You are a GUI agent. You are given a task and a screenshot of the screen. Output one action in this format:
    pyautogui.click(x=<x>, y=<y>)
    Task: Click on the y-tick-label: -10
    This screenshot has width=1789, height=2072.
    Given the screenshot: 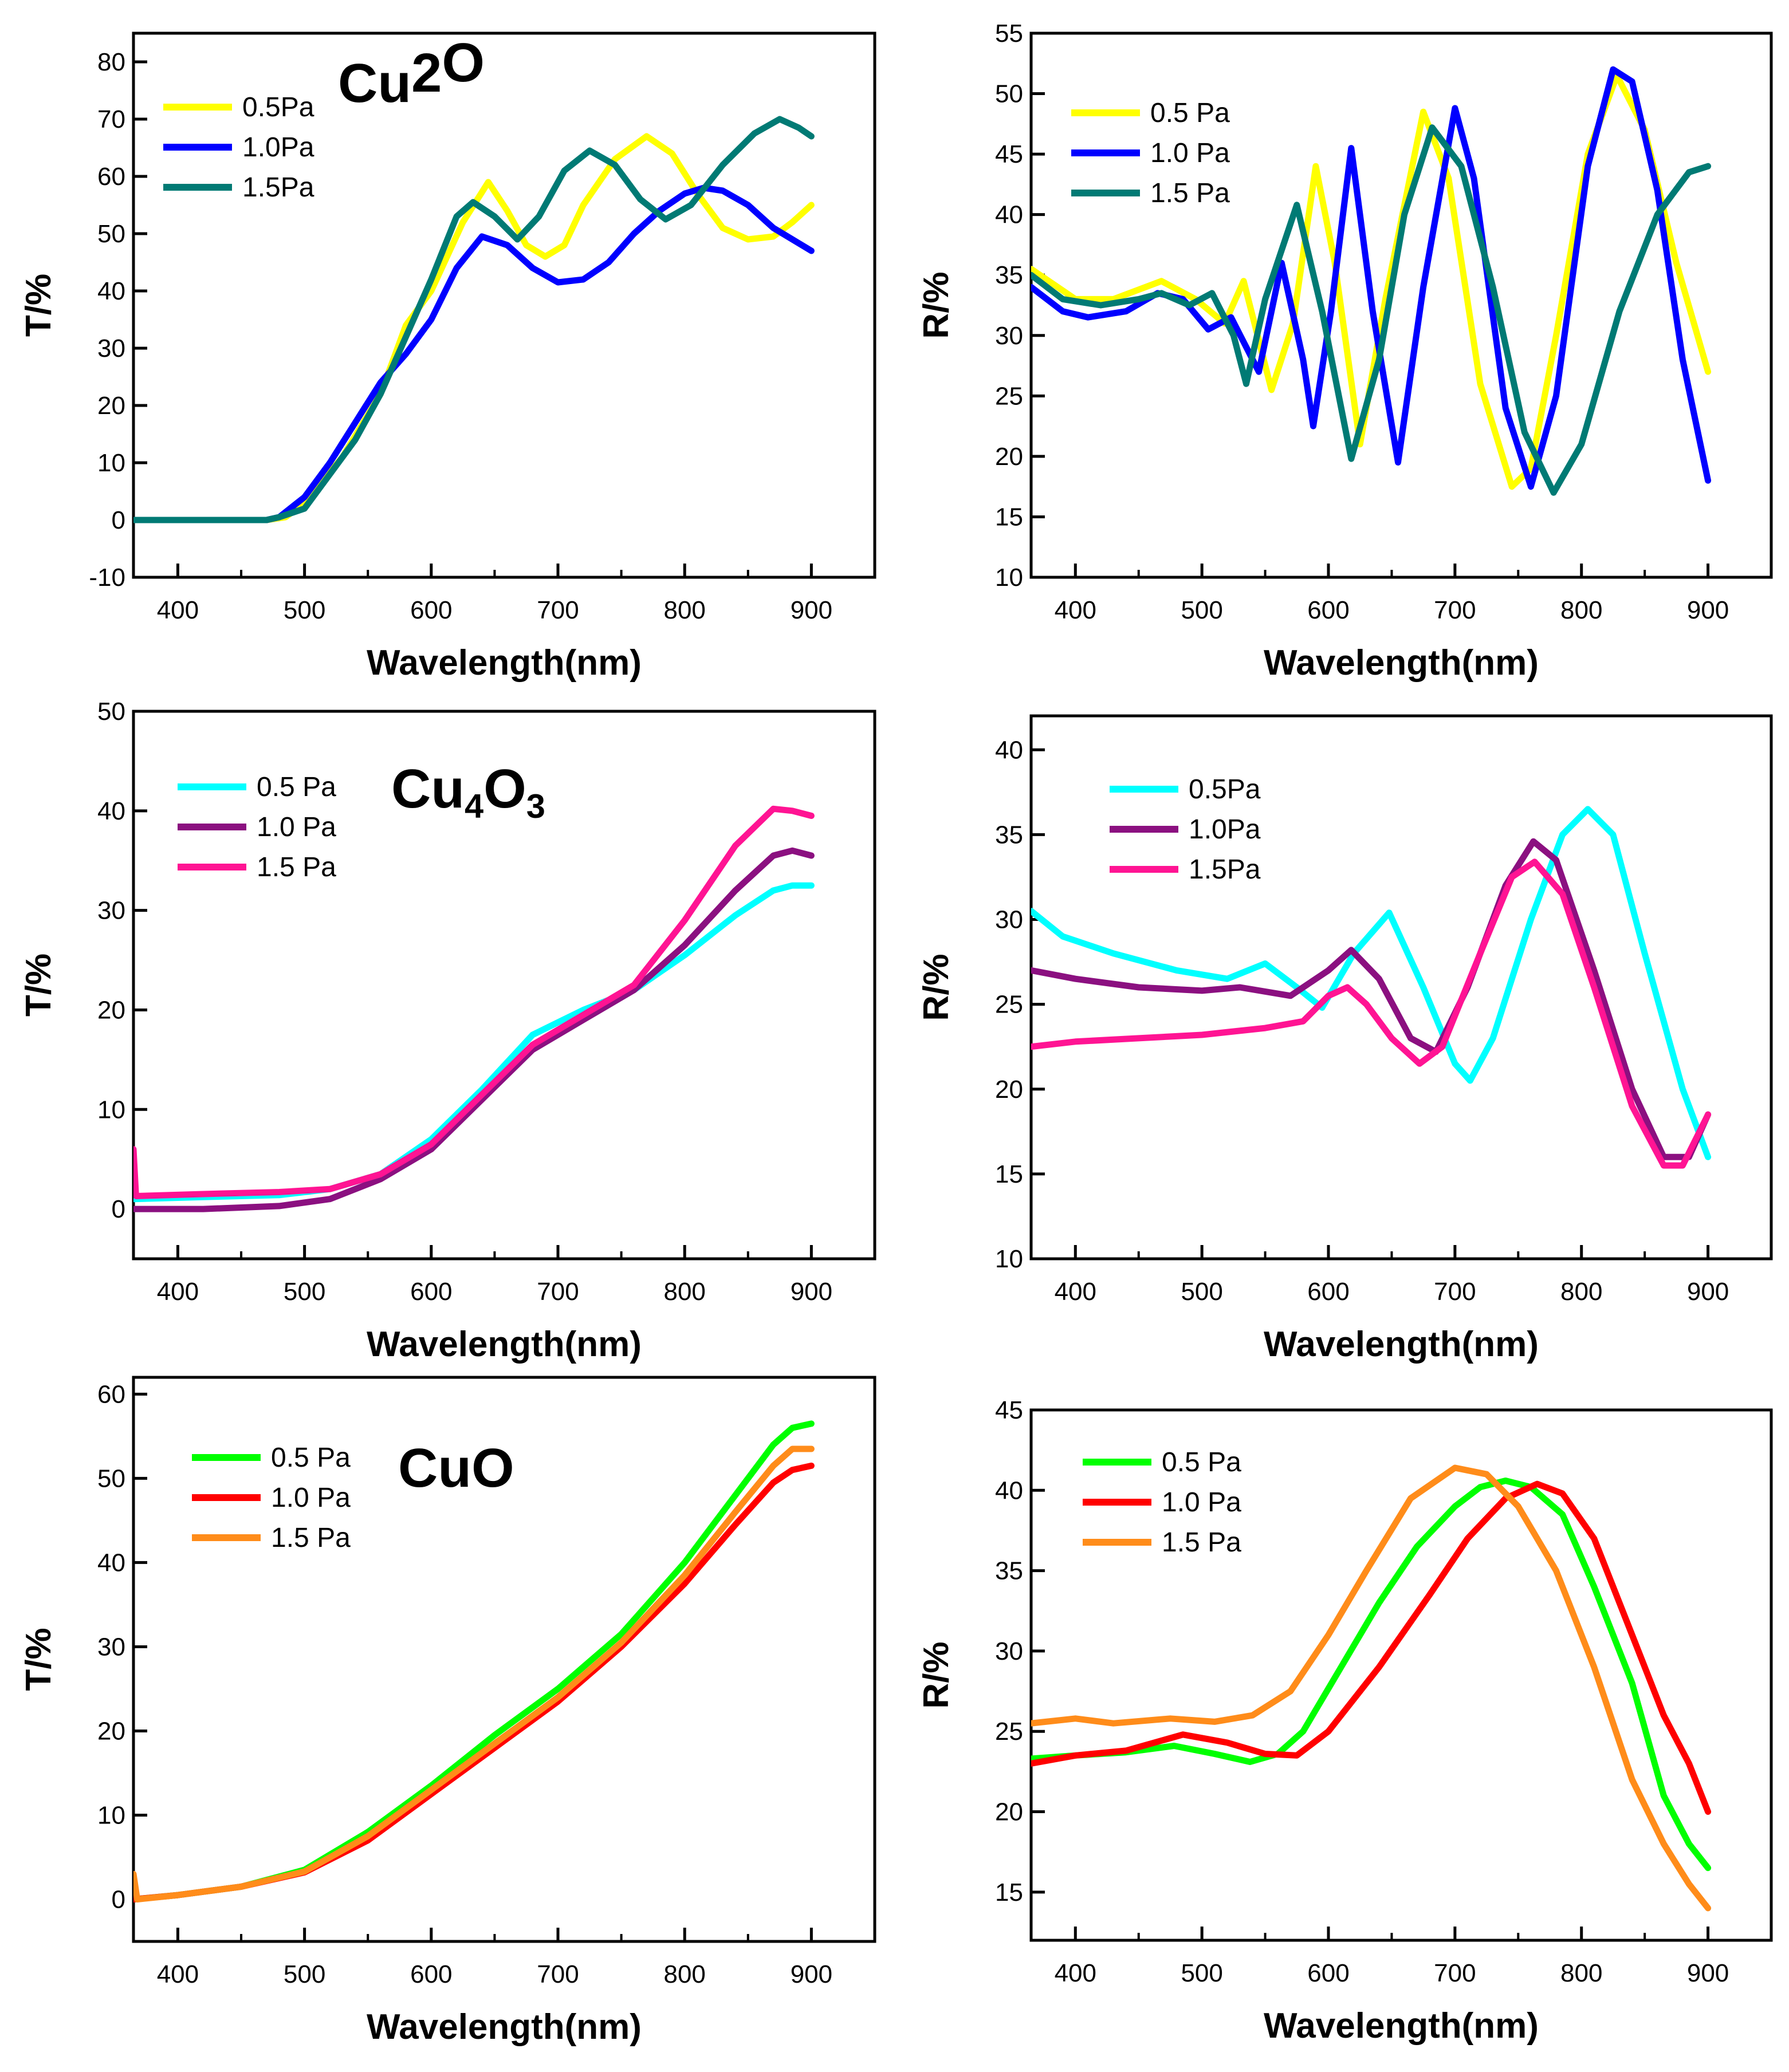 What is the action you would take?
    pyautogui.click(x=107, y=578)
    